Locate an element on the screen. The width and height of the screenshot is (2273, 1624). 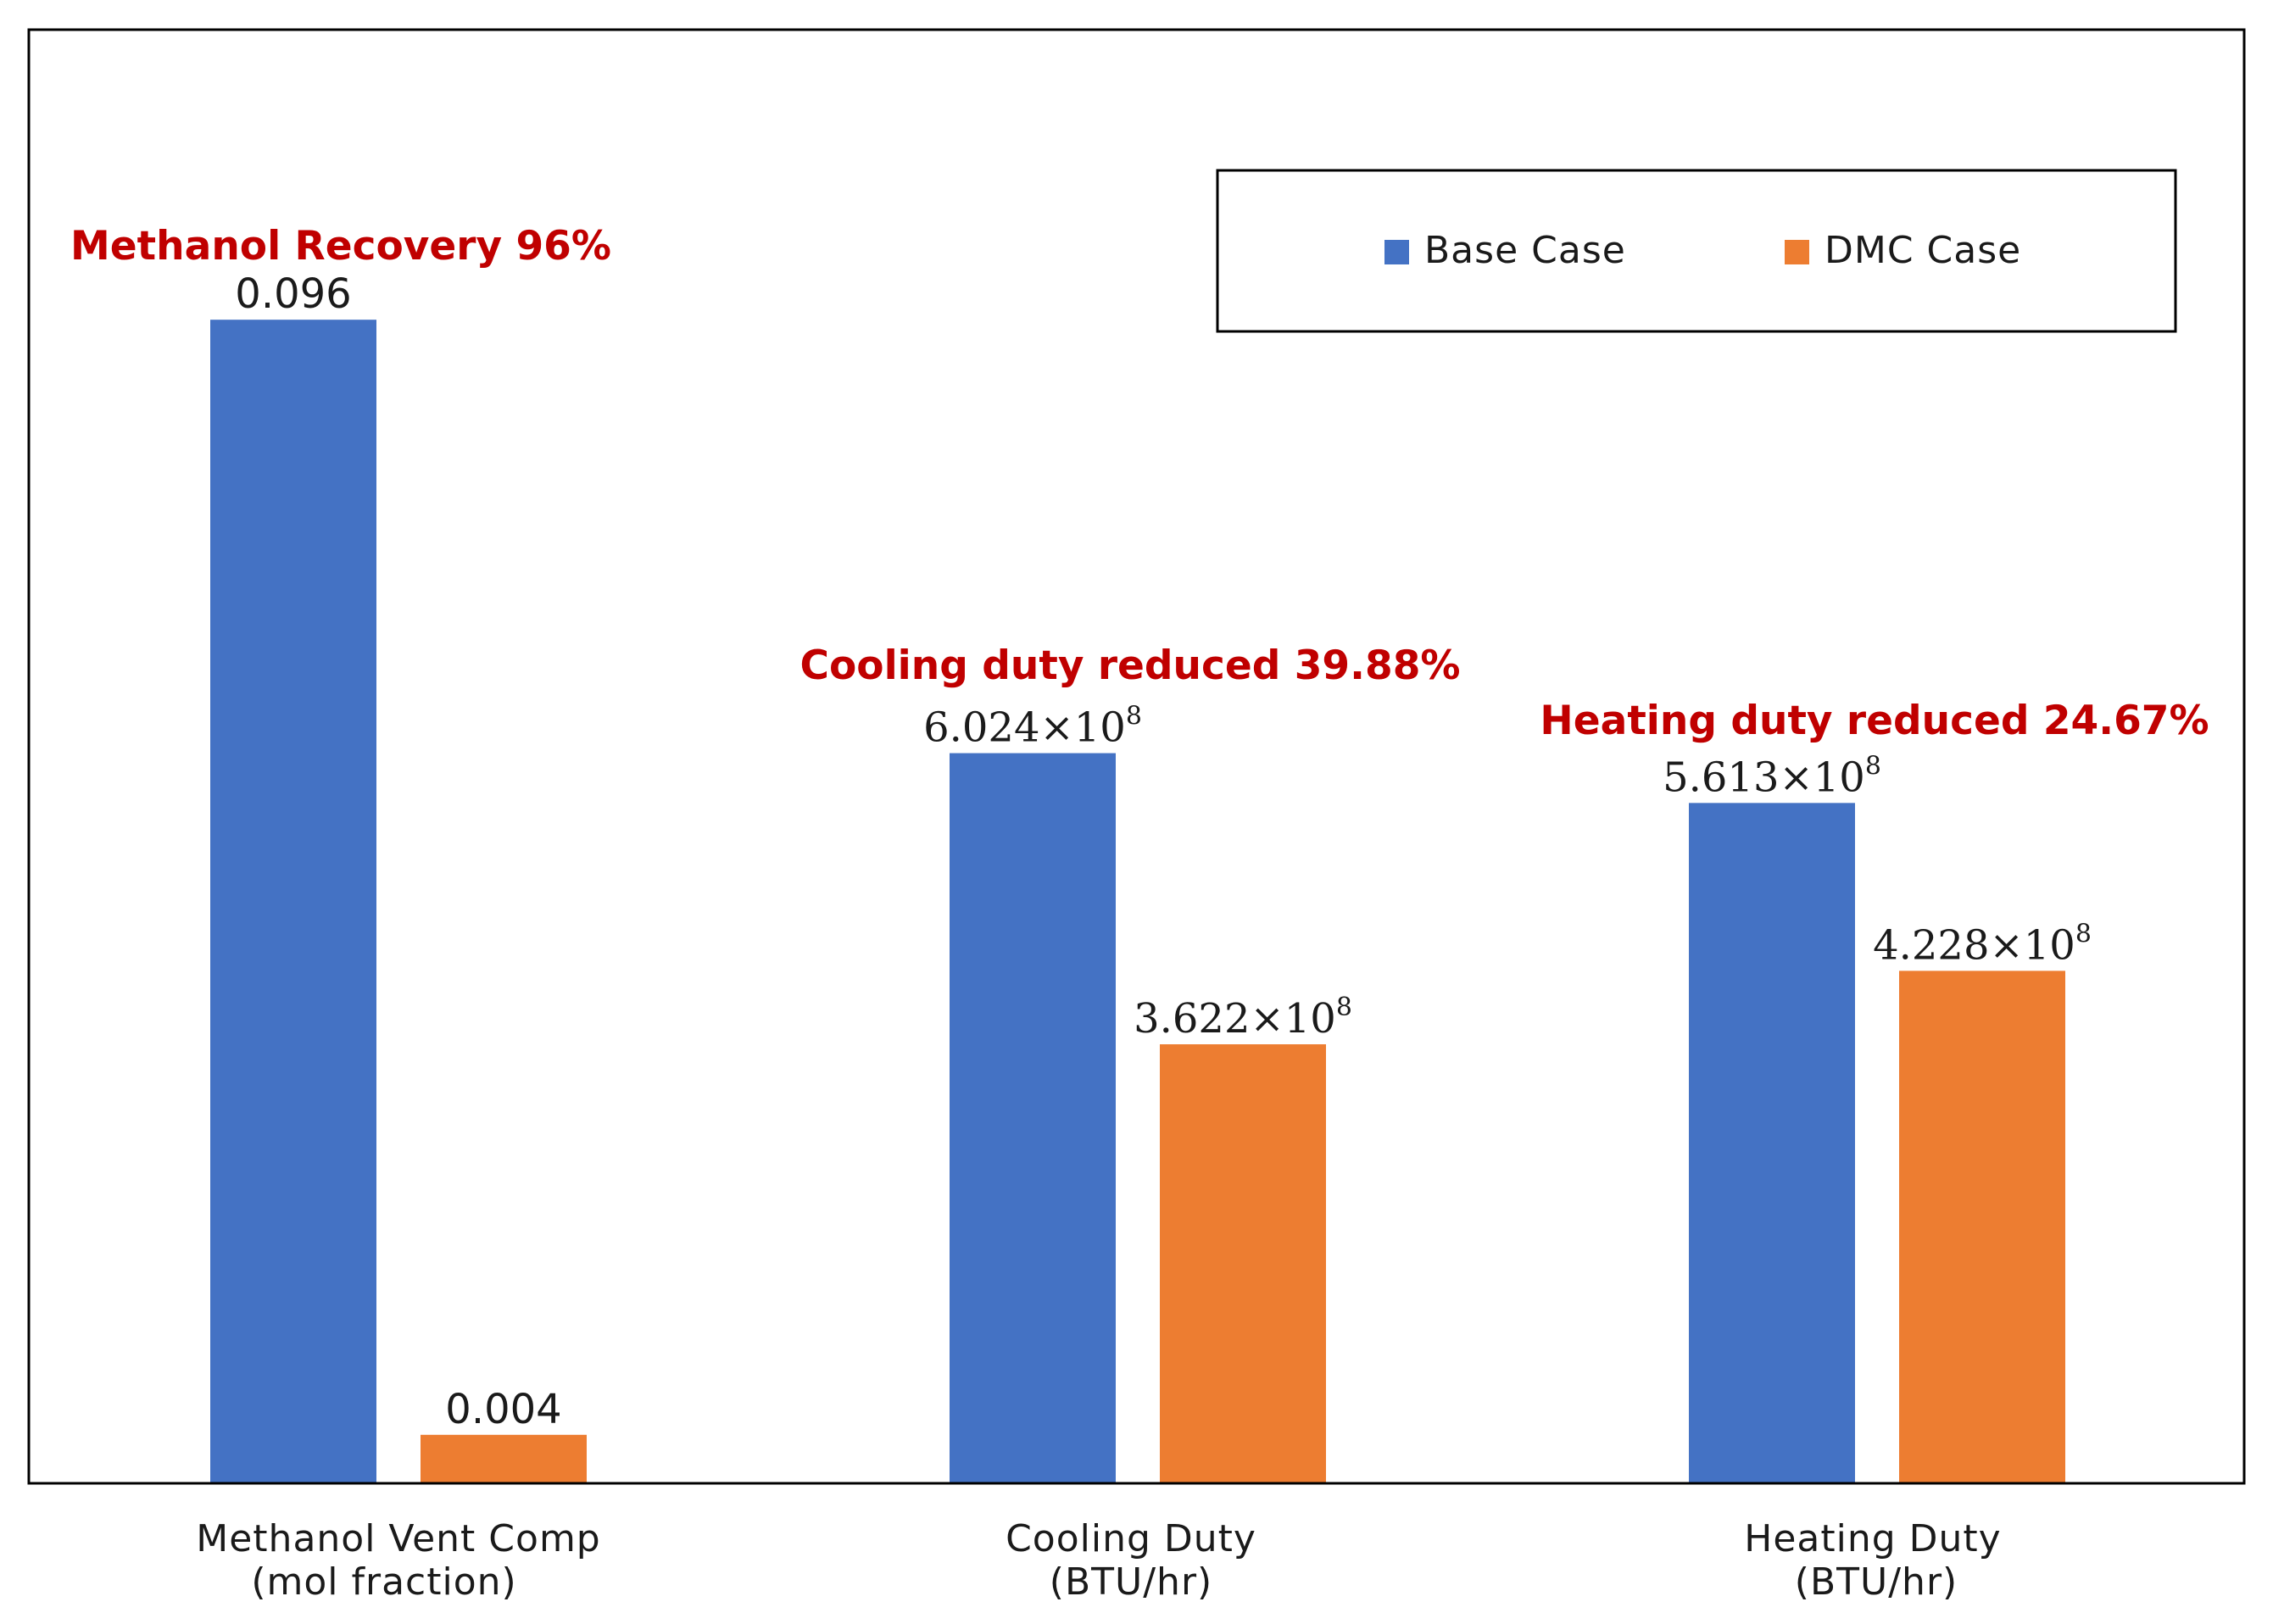
data-label-base-case-cooling-duty: 6.024×108 is located at coordinates (1032, 727).